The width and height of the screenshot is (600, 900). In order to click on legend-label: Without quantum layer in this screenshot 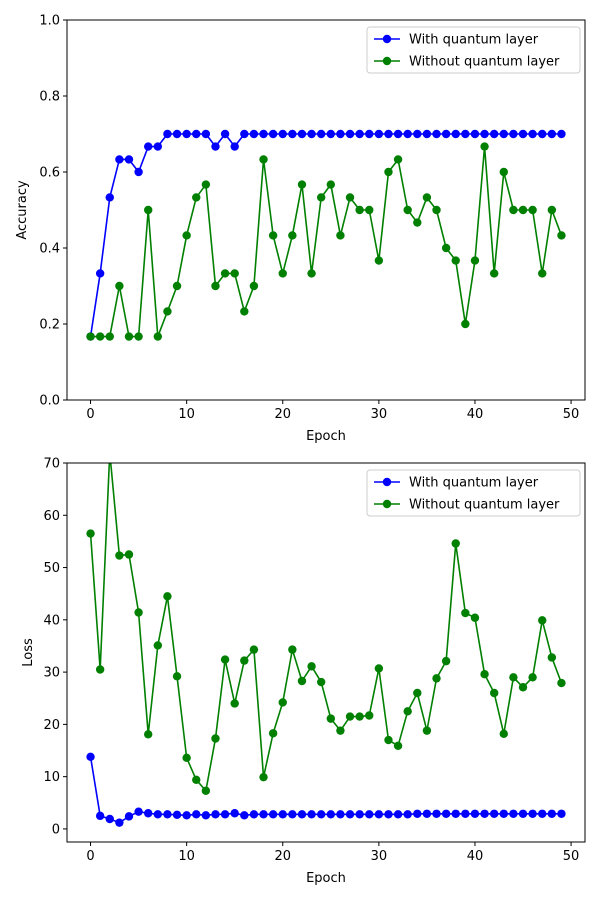, I will do `click(484, 62)`.